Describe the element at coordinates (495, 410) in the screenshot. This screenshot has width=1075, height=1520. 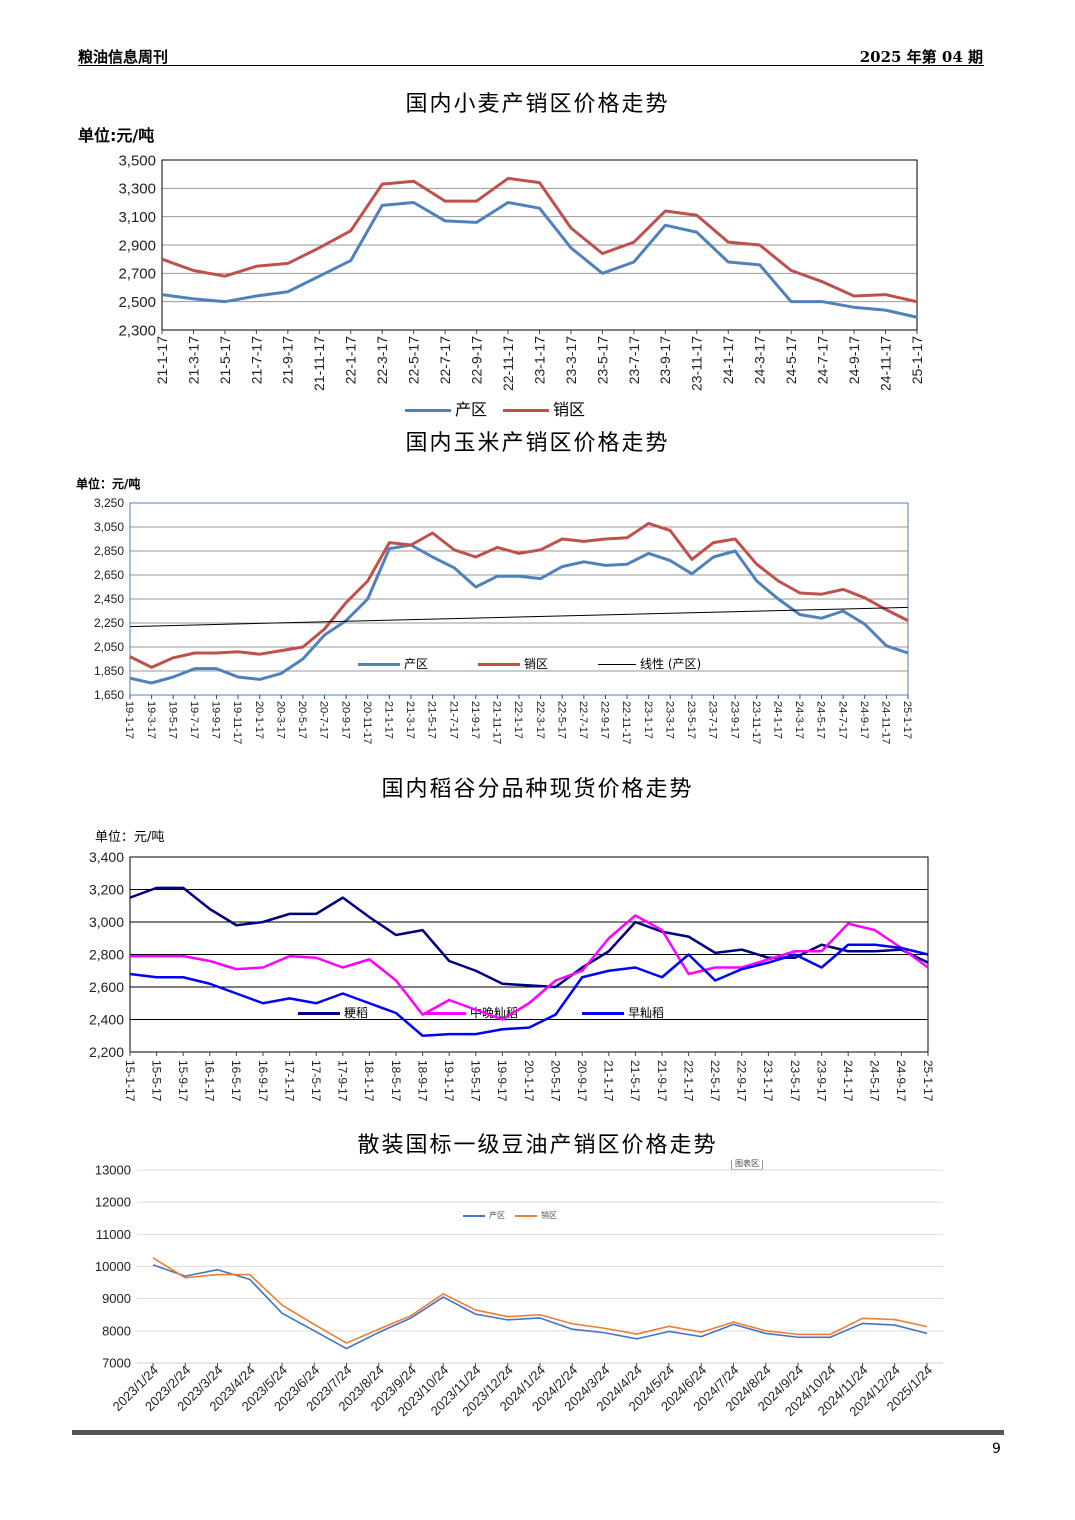
I see `wheat-legend: 产区 销区` at that location.